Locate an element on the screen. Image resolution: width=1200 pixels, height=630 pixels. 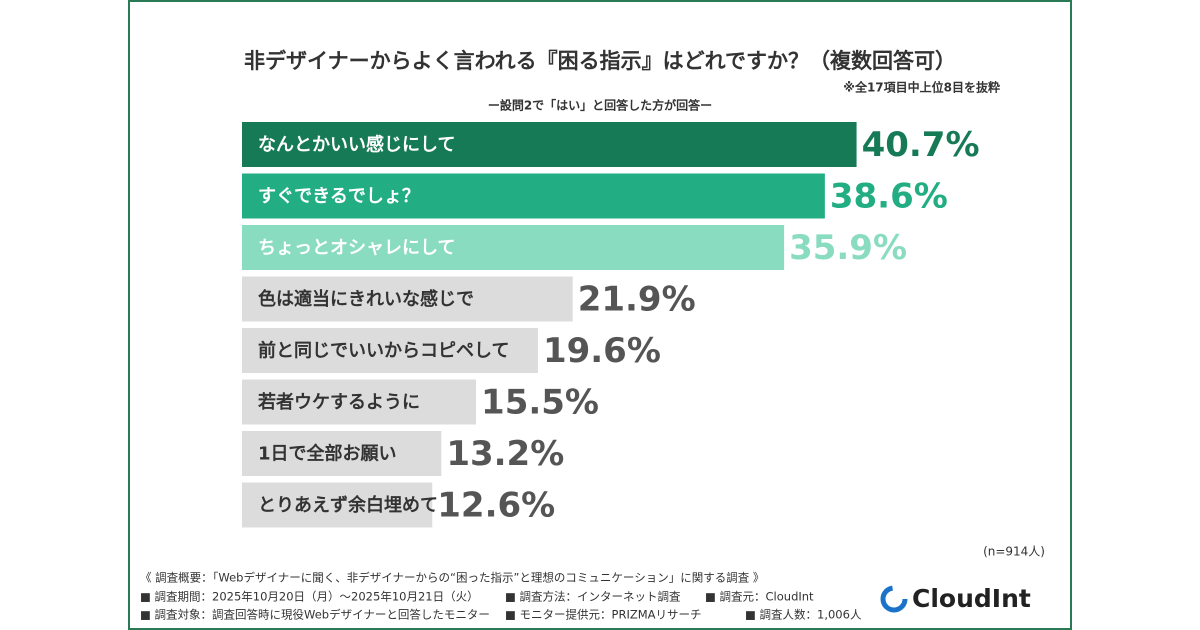
value-label: 19.6% is located at coordinates (602, 351).